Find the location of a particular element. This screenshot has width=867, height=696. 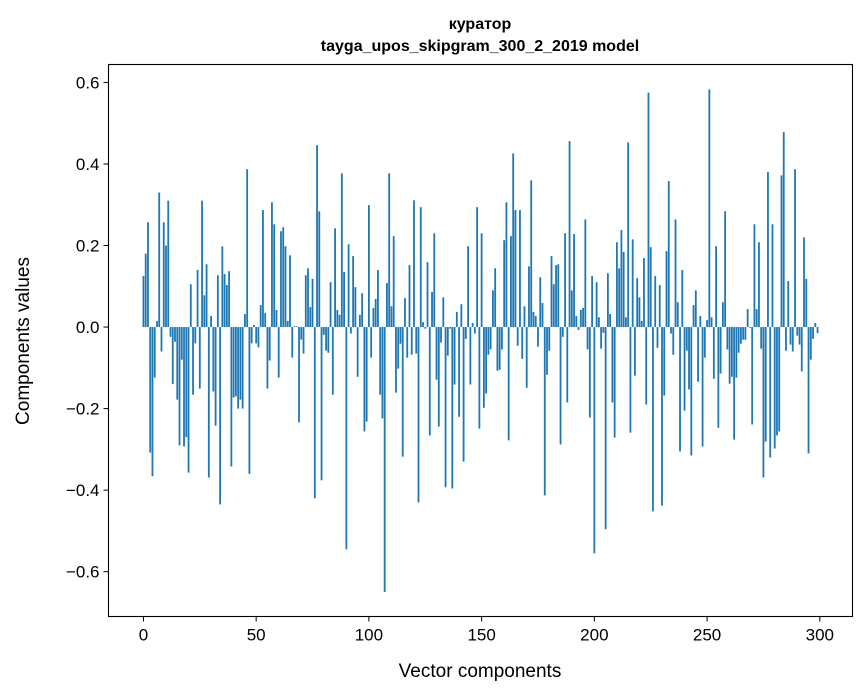

x-tick-label: 200 is located at coordinates (594, 635).